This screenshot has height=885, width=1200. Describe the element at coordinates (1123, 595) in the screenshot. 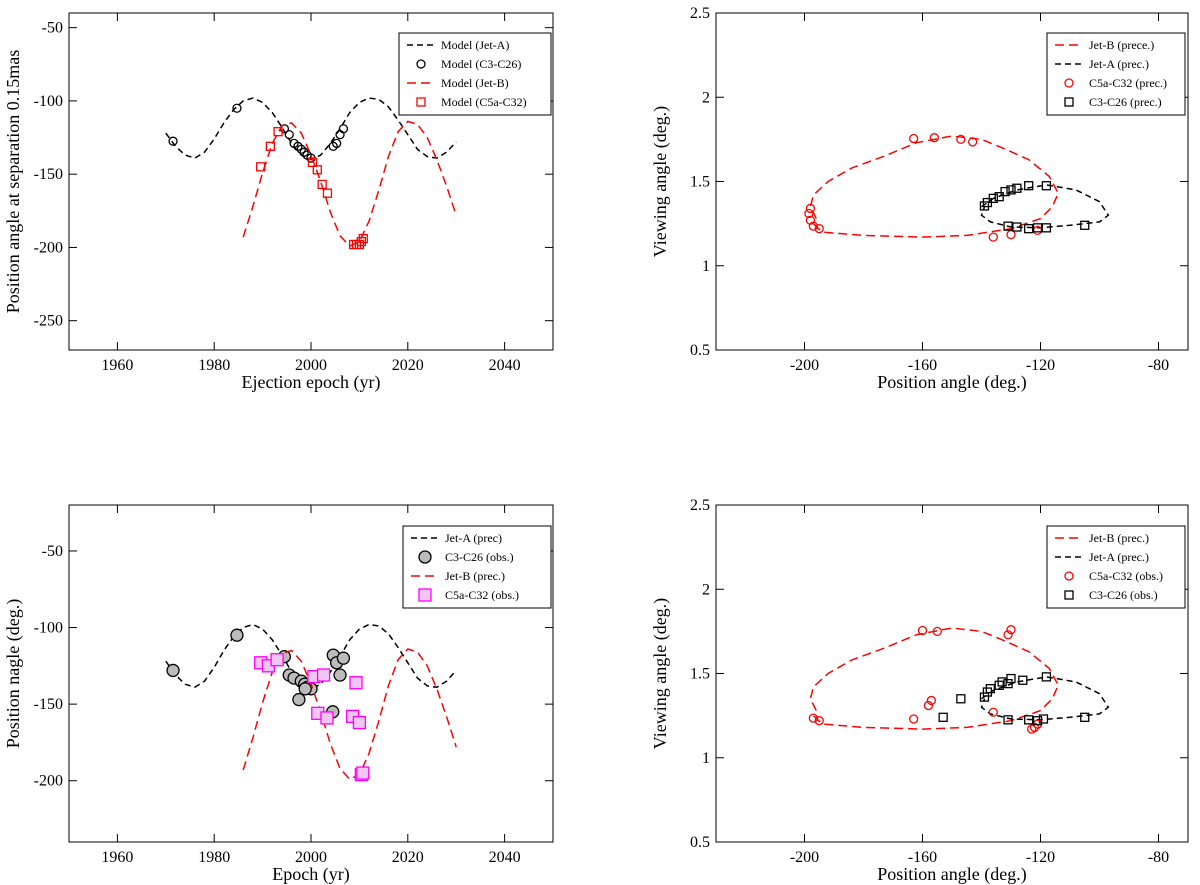

I see `legend-label-3: C3-C26 (obs.)` at that location.